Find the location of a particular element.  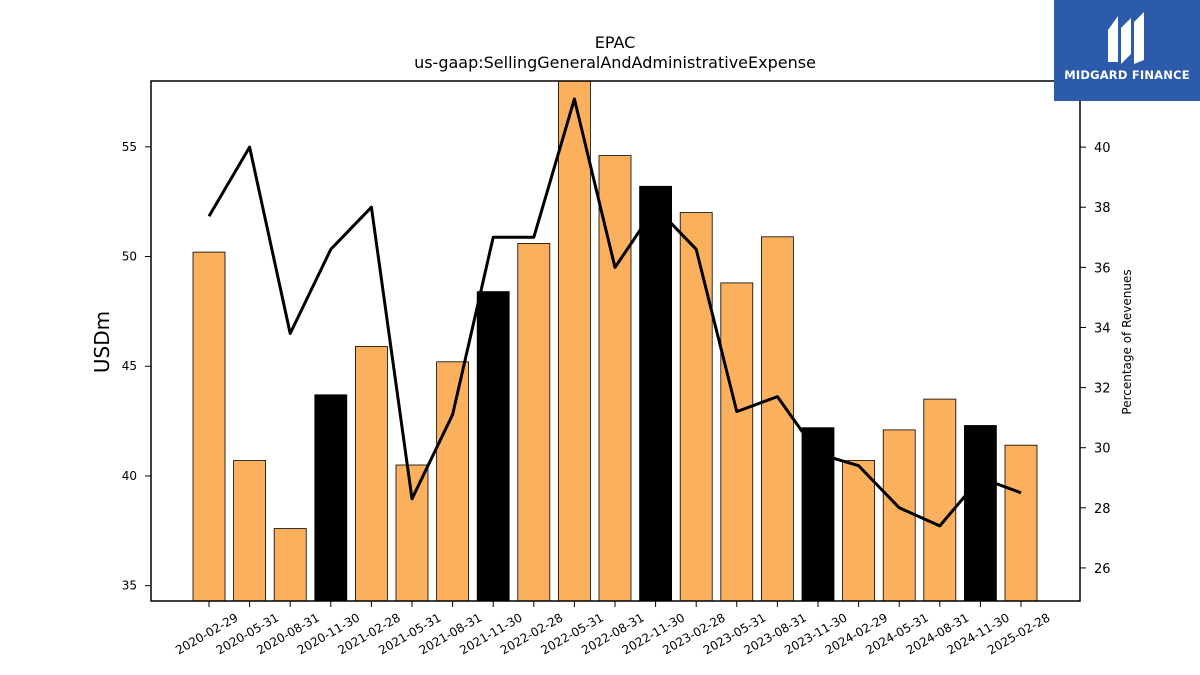

y-axis-label: USDm is located at coordinates (102, 342).